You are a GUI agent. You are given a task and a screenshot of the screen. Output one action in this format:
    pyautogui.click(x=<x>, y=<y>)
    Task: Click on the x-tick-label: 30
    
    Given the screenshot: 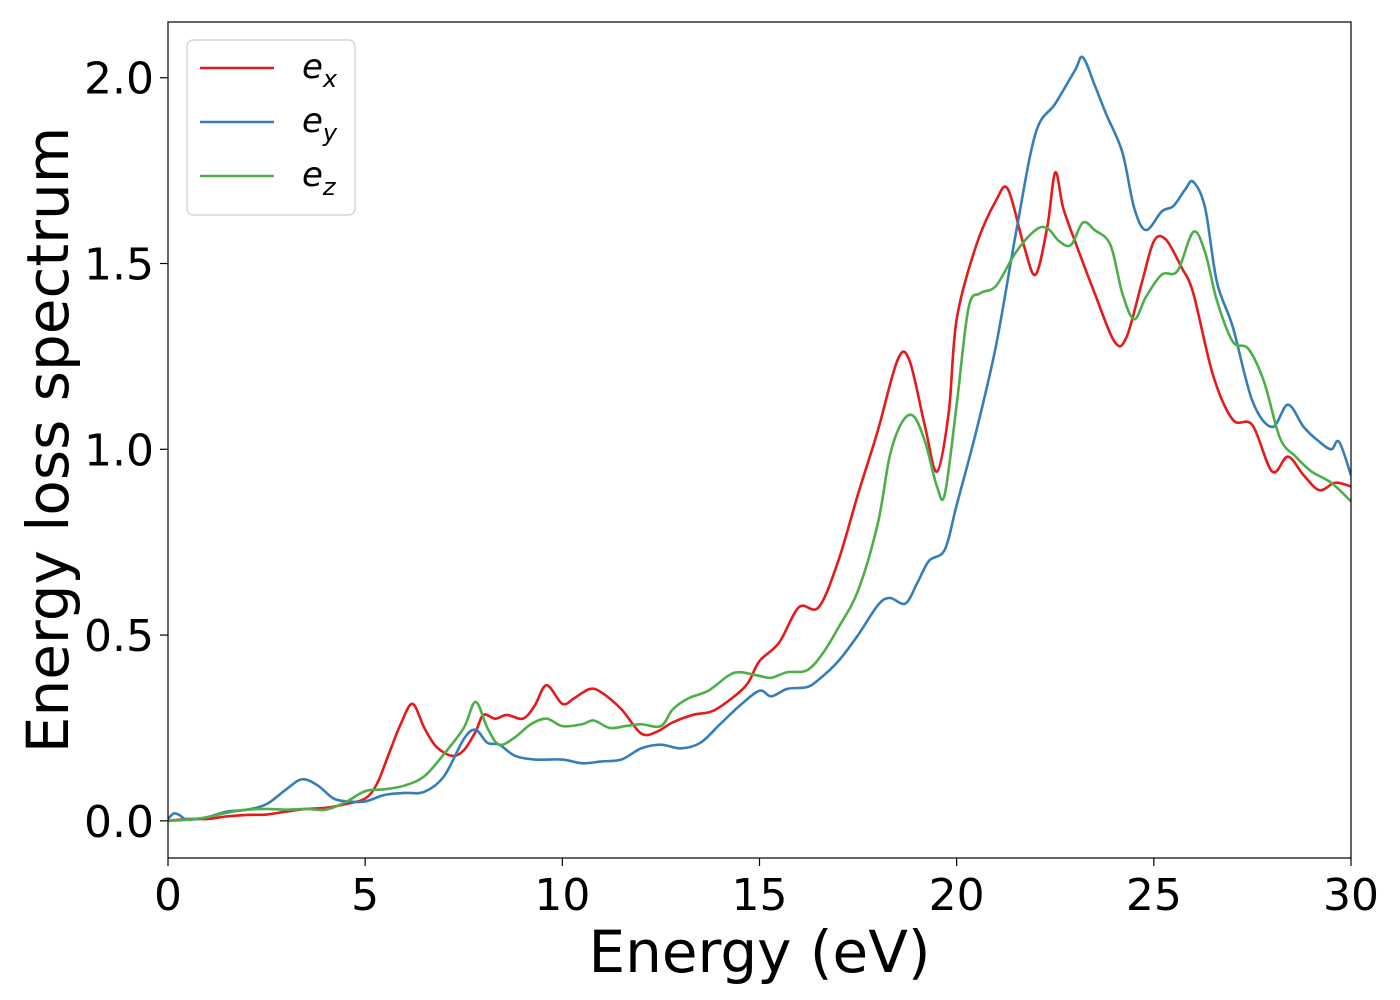 What is the action you would take?
    pyautogui.click(x=1351, y=895)
    